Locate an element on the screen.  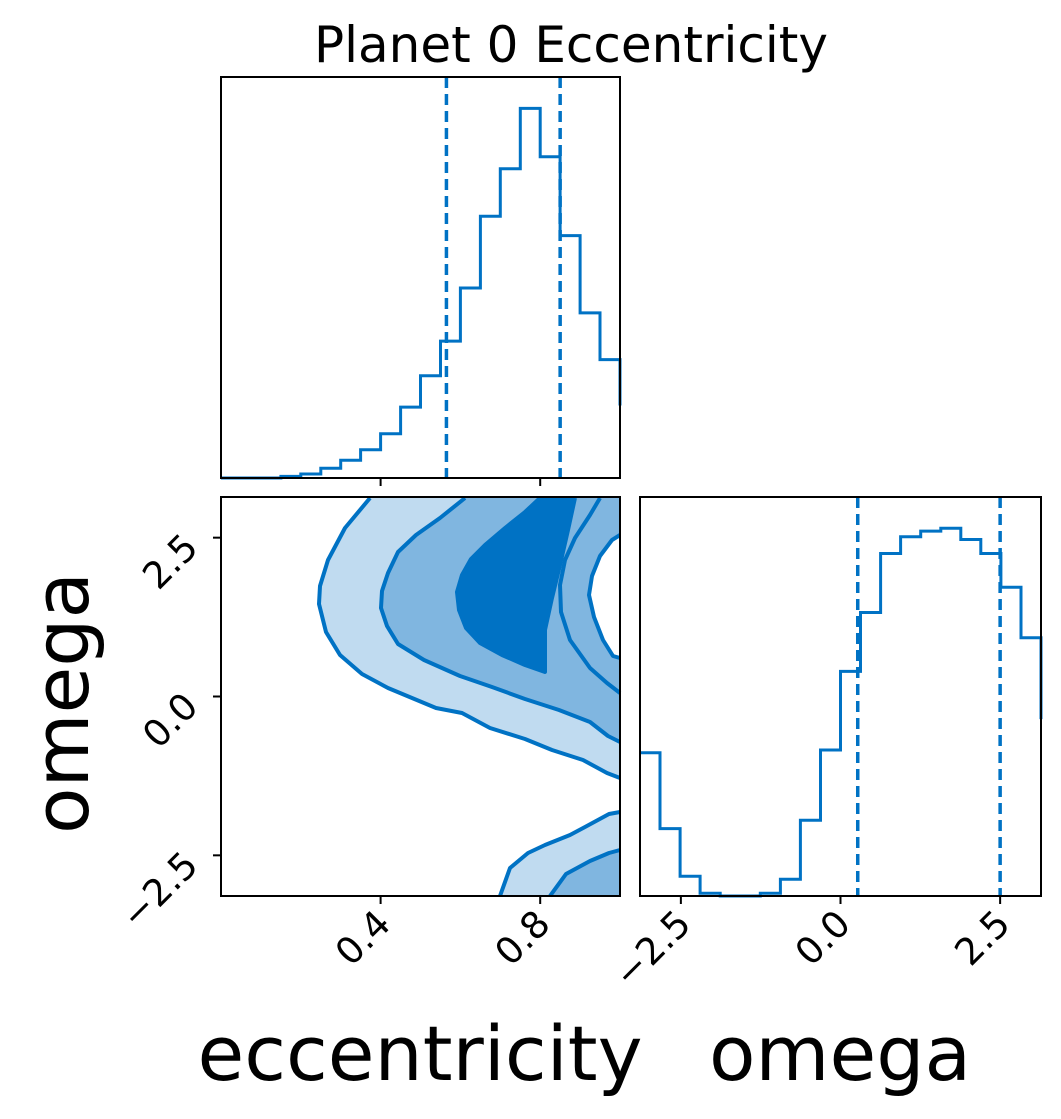
contour-line-middle-bottom is located at coordinates (584, 873).